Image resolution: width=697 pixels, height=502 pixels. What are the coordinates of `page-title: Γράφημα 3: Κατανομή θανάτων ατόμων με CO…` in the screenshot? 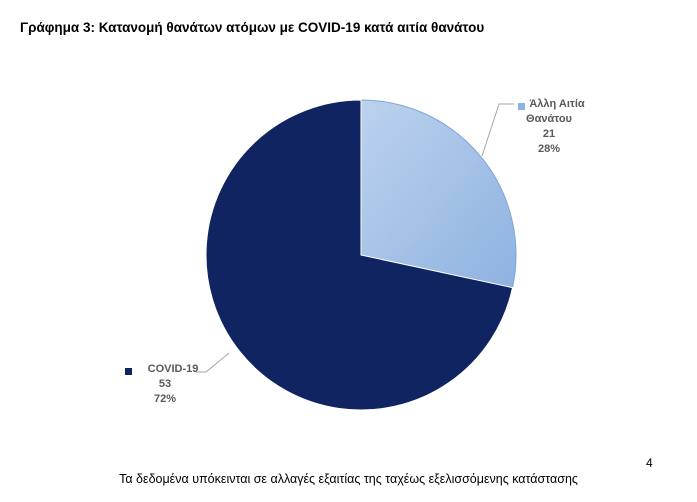 It's located at (252, 27).